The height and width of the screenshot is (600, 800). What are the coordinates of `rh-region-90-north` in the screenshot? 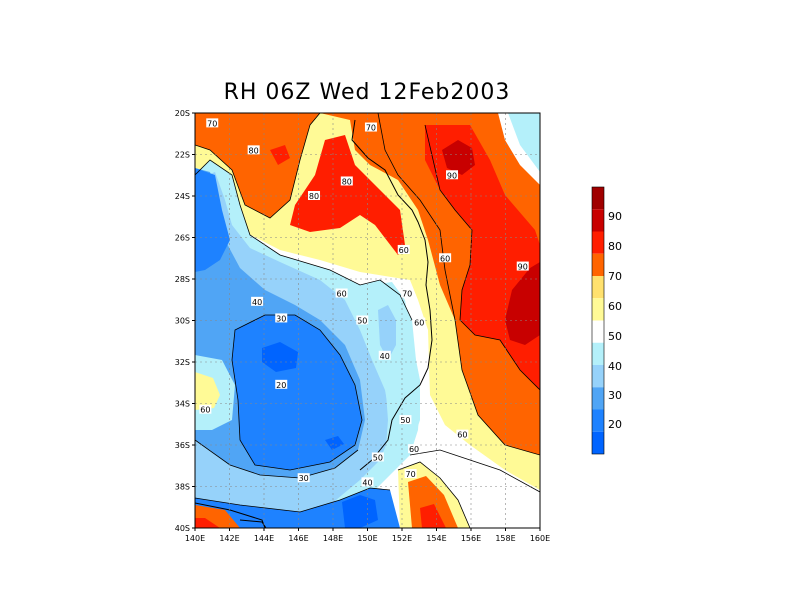 It's located at (458, 157).